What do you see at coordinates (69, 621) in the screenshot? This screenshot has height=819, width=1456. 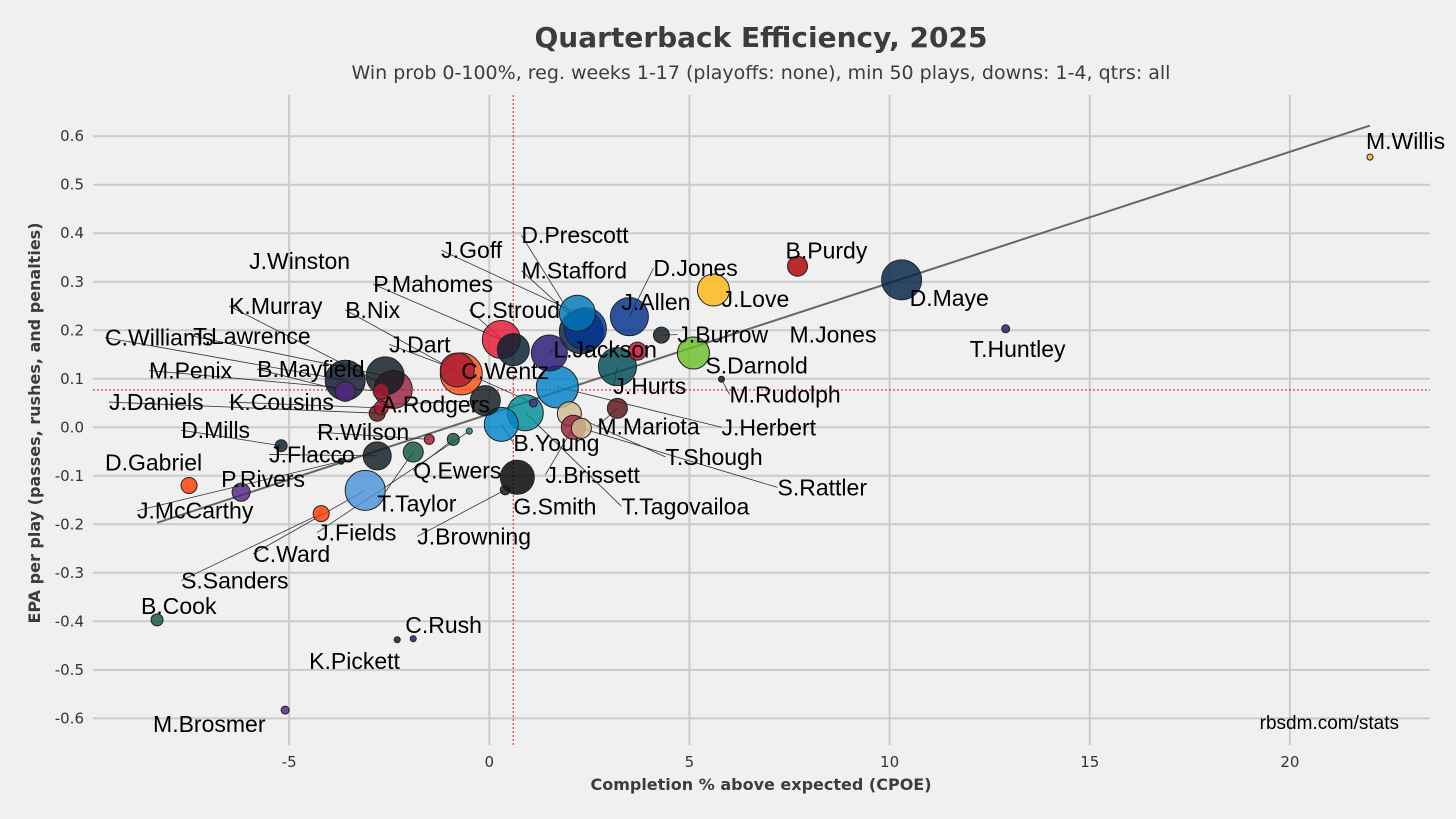 I see `y-tick-label: -0.4` at bounding box center [69, 621].